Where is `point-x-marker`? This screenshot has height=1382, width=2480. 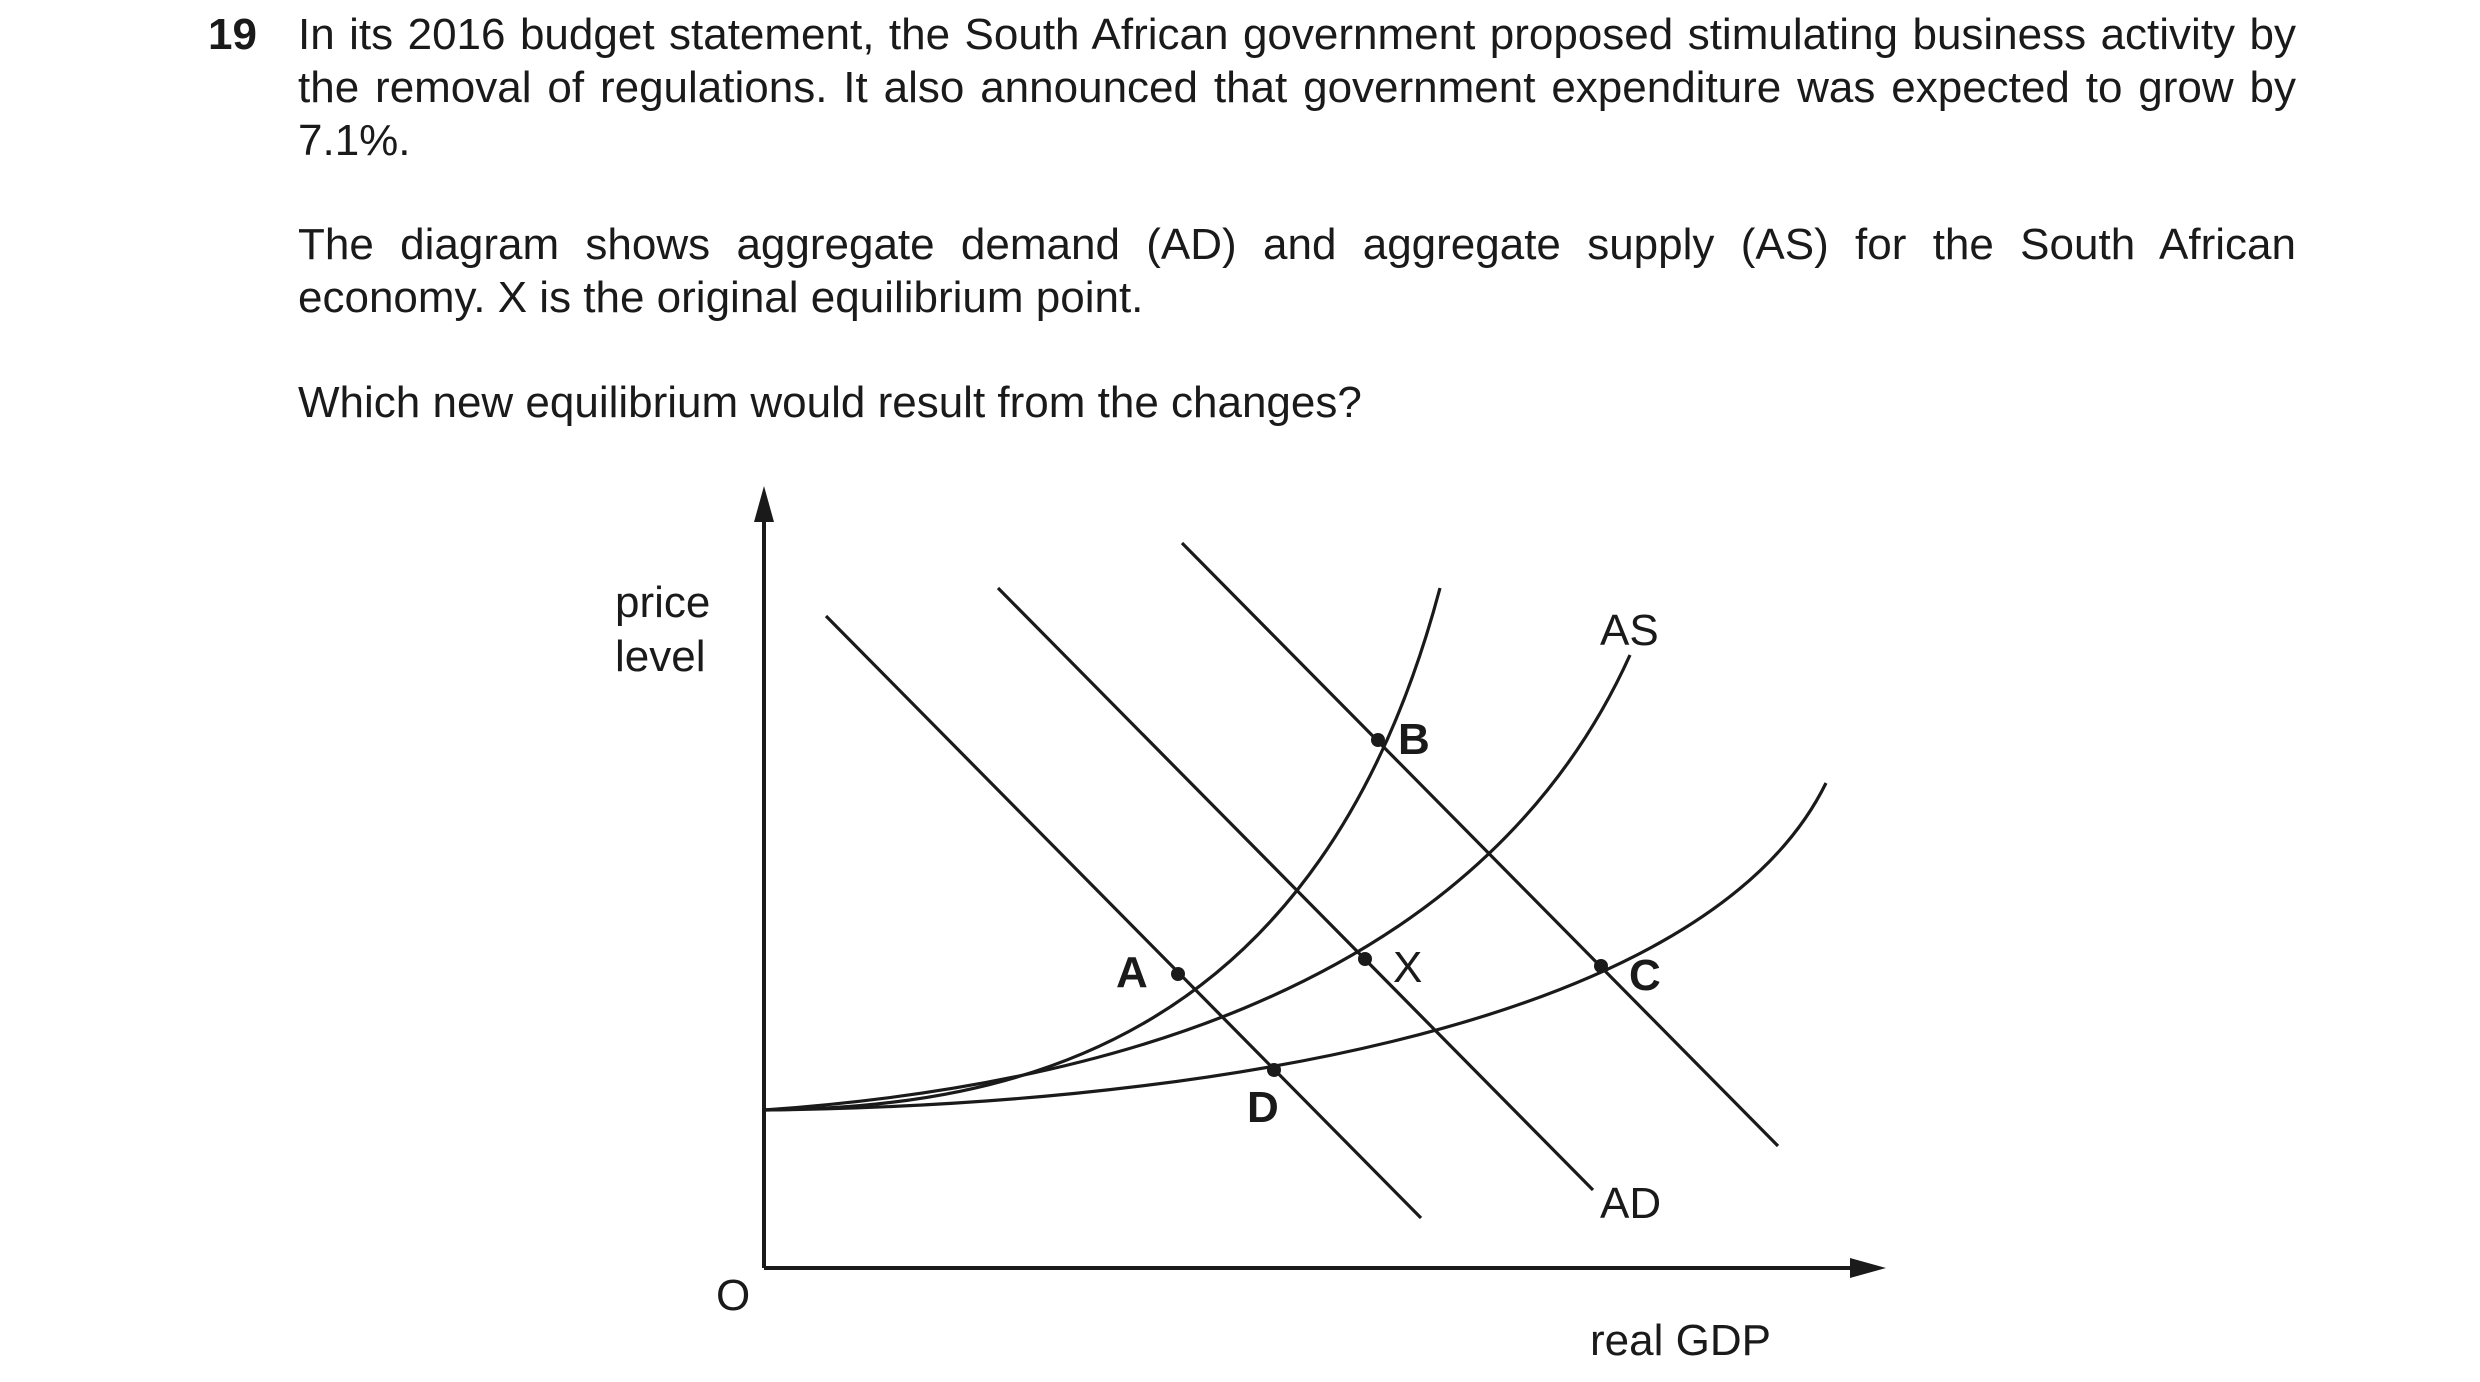
point-x-marker is located at coordinates (1365, 959).